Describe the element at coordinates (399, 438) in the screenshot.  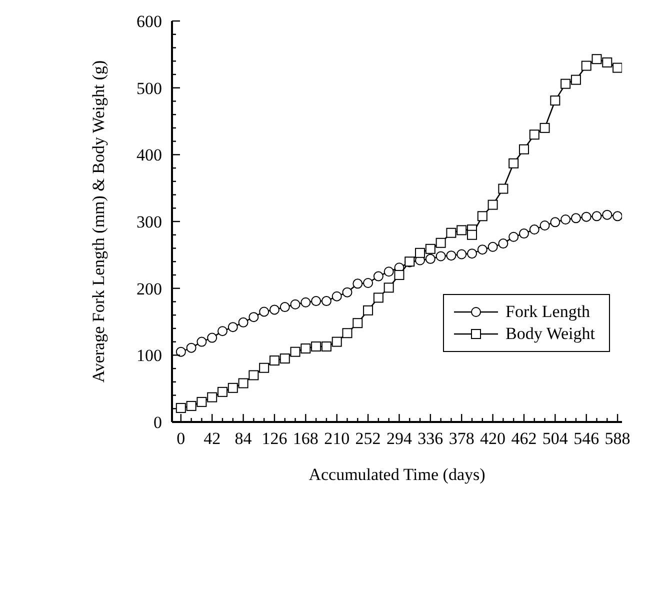
I see `x-tick-label: 294` at that location.